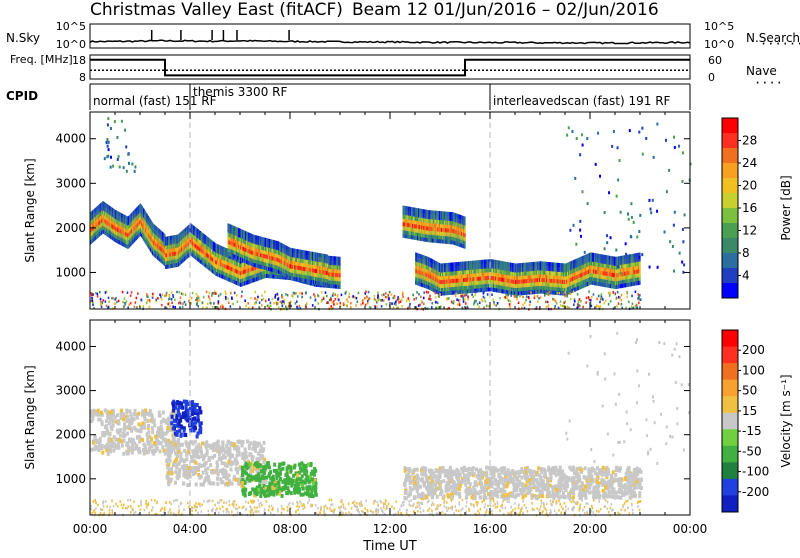  What do you see at coordinates (711, 77) in the screenshot?
I see `nave-tick: 0` at bounding box center [711, 77].